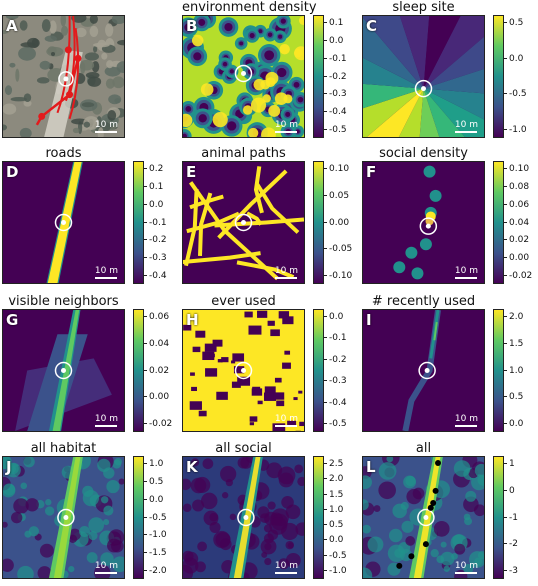 This screenshot has width=538, height=586. Describe the element at coordinates (371, 467) in the screenshot. I see `panel-letter: L` at that location.